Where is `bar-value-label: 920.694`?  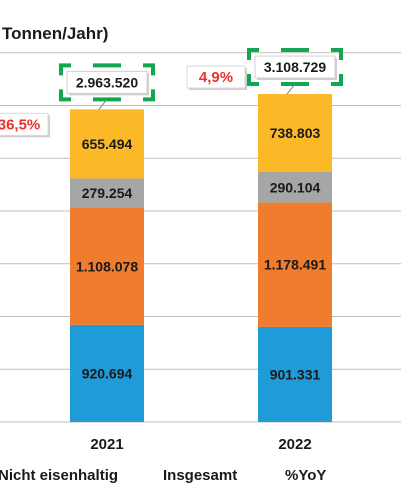
bar-value-label: 920.694 is located at coordinates (107, 373).